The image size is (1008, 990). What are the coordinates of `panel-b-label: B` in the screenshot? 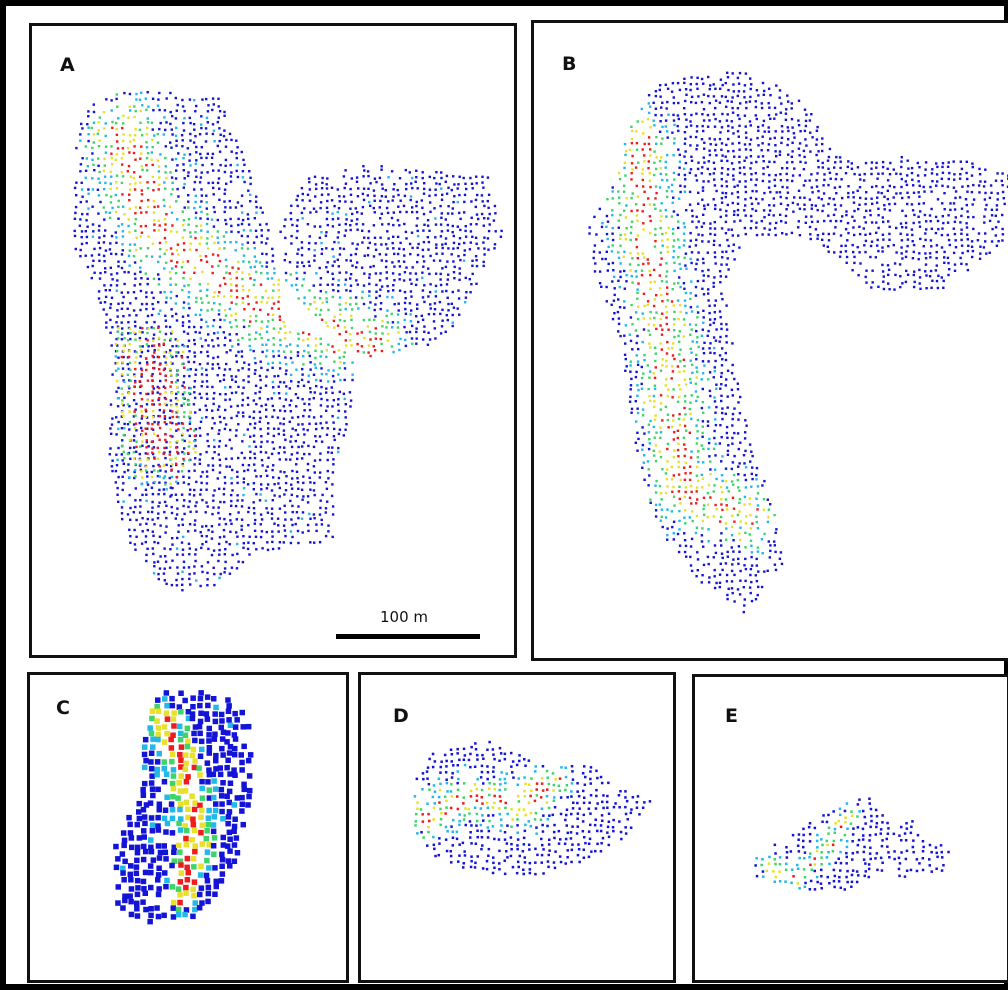 It's located at (569, 64).